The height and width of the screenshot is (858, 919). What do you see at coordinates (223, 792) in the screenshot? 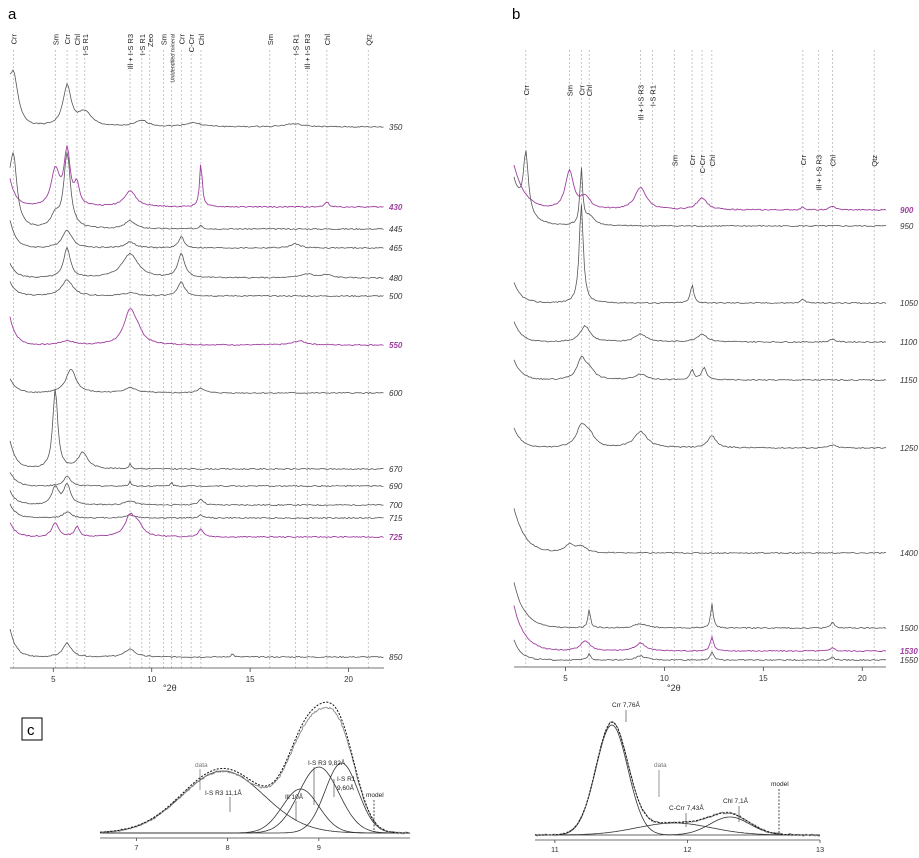
I see `c-left-isr3-111-label: I-S R3 11,1Å` at bounding box center [223, 792].